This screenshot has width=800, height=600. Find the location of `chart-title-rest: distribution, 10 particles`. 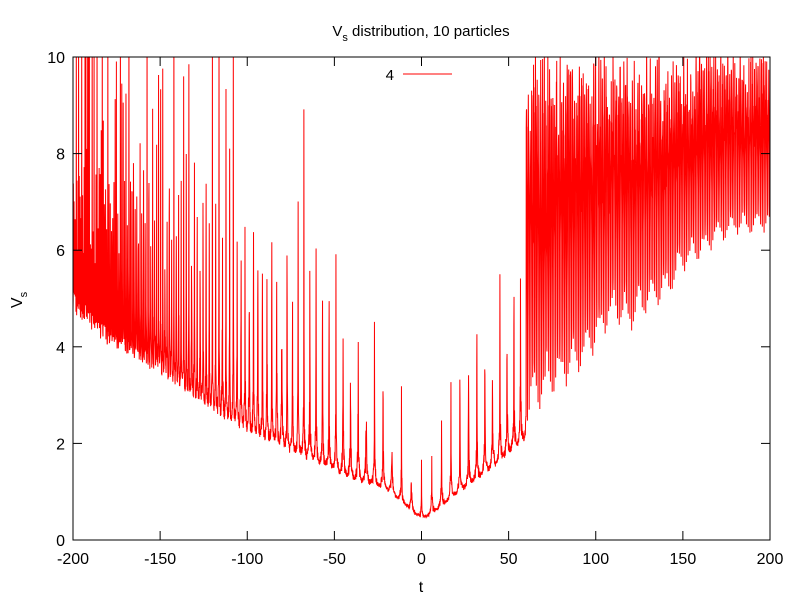

chart-title-rest: distribution, 10 particles is located at coordinates (429, 31).